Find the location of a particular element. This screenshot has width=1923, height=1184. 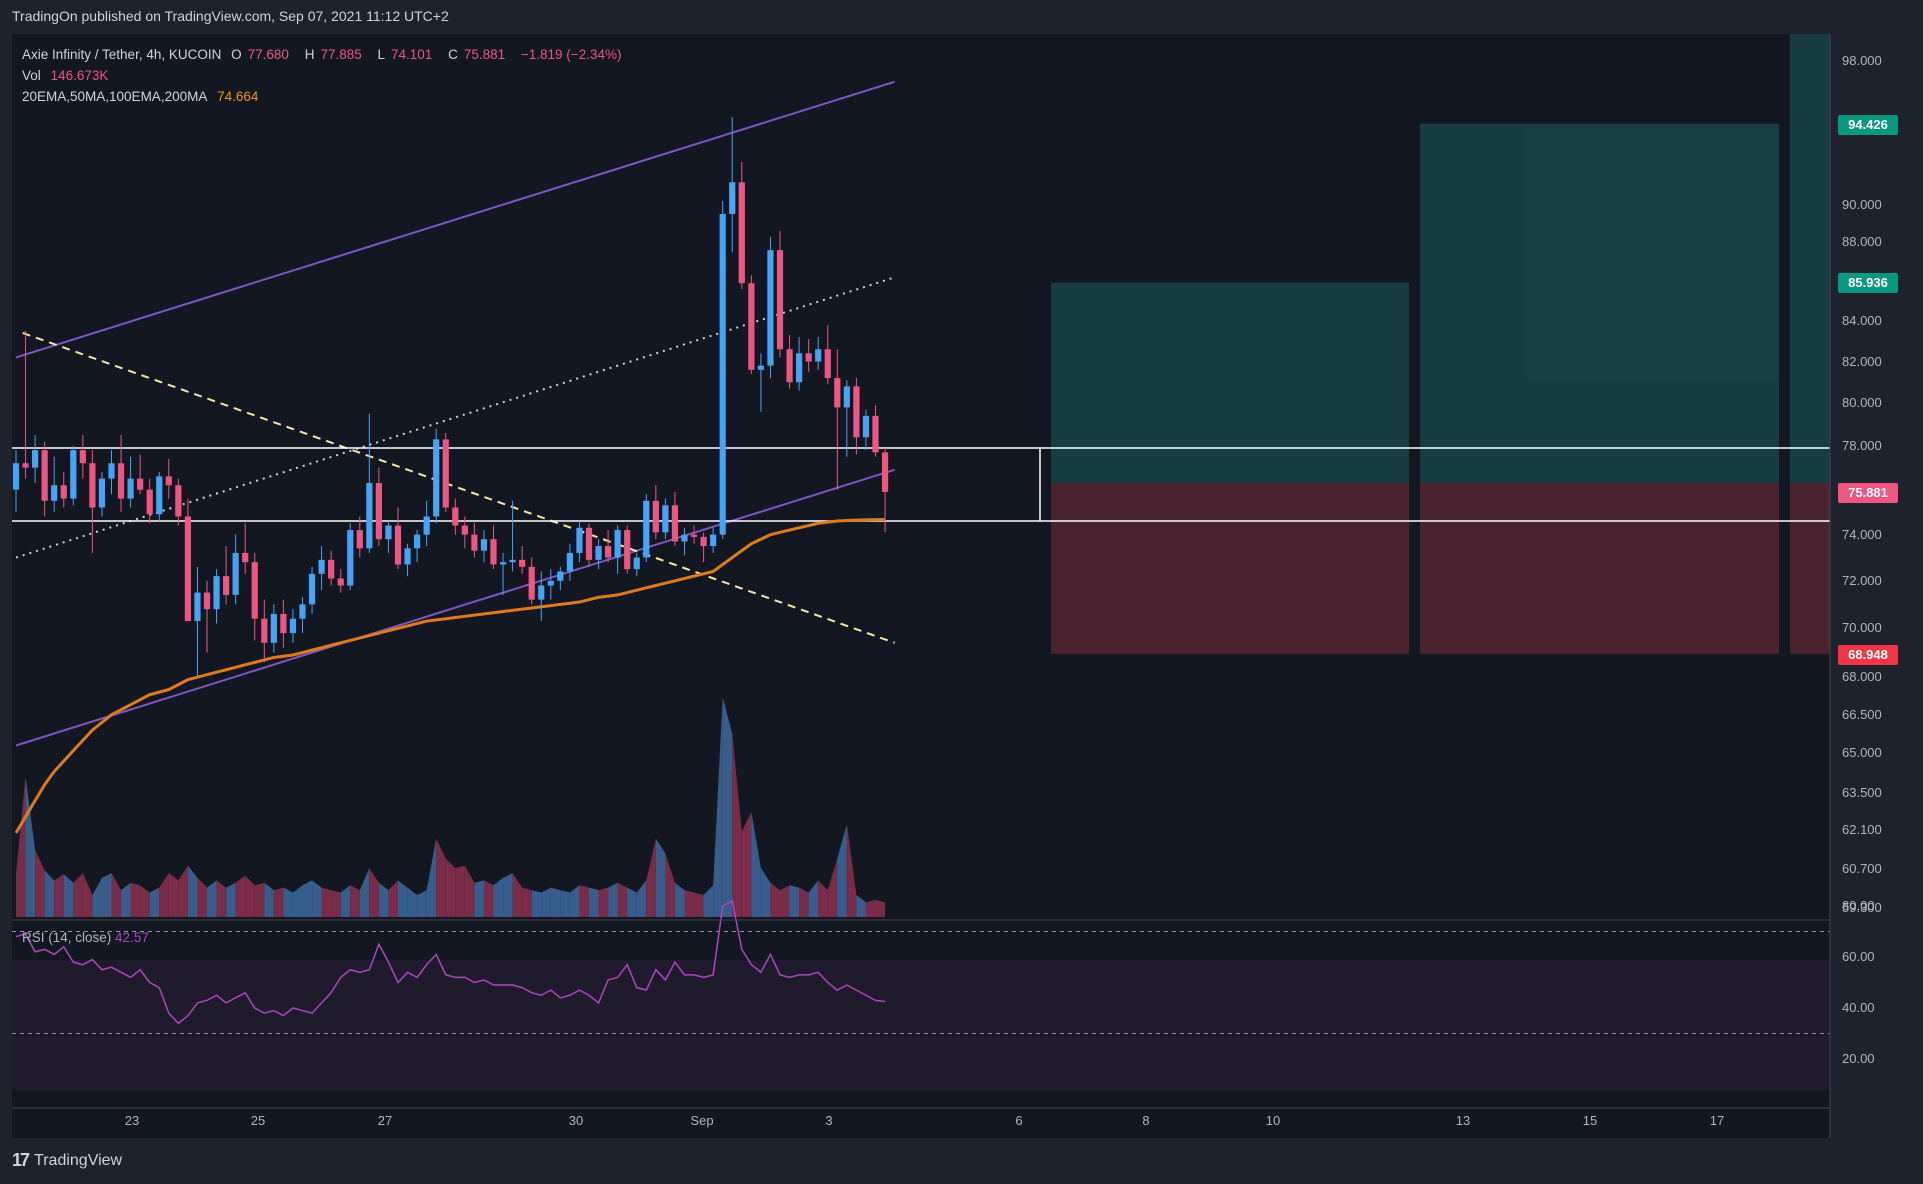

price-tick-label: 88.000 is located at coordinates (1862, 242).